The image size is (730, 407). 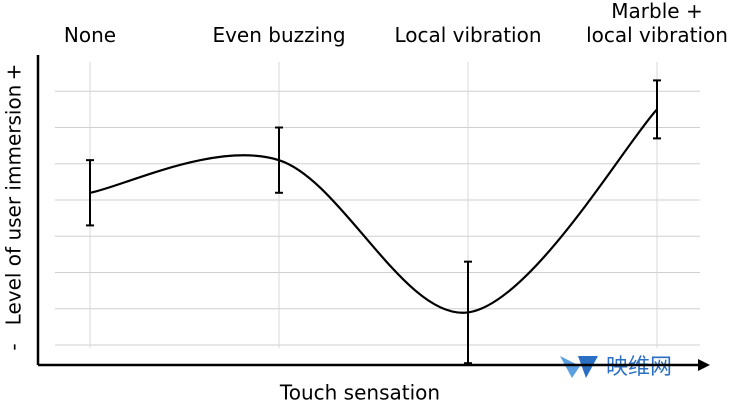 I want to click on x-tick-label: Even buzzing, so click(x=279, y=35).